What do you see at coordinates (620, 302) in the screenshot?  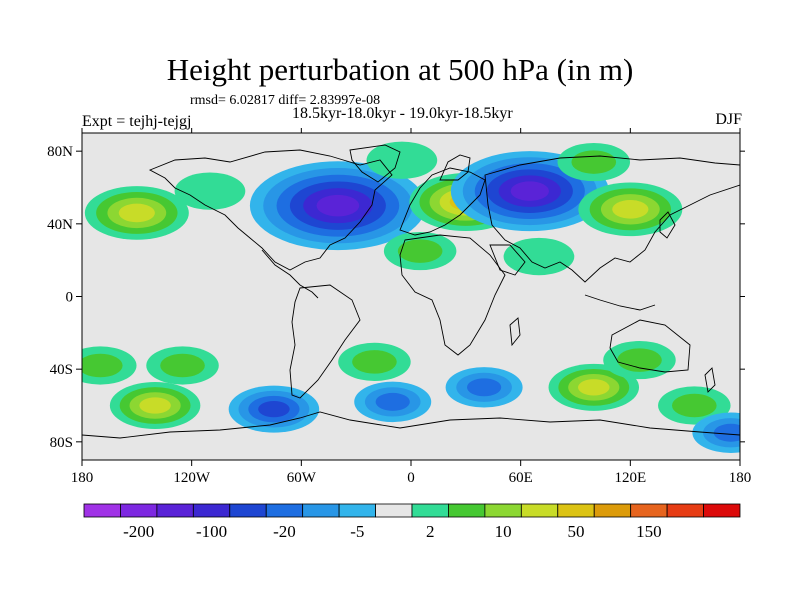 I see `coastline-indonesia` at bounding box center [620, 302].